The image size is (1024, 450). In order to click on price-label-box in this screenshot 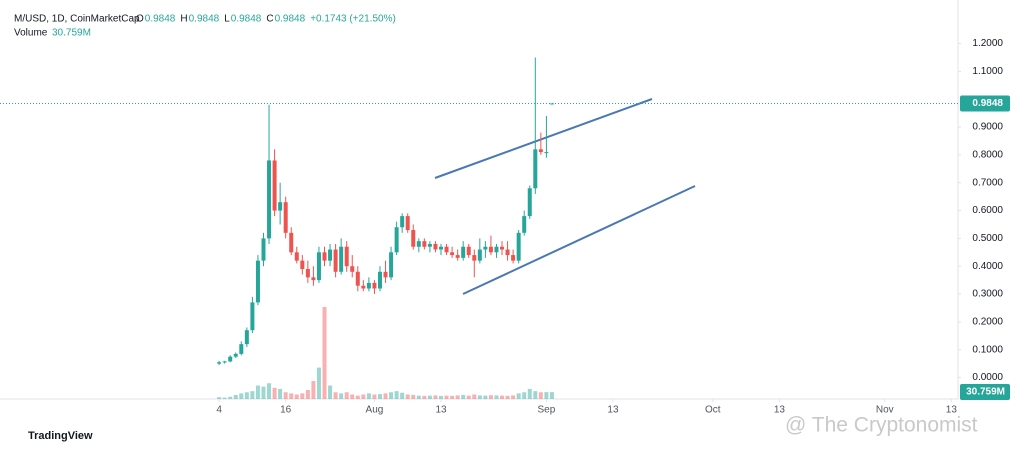, I will do `click(985, 103)`.